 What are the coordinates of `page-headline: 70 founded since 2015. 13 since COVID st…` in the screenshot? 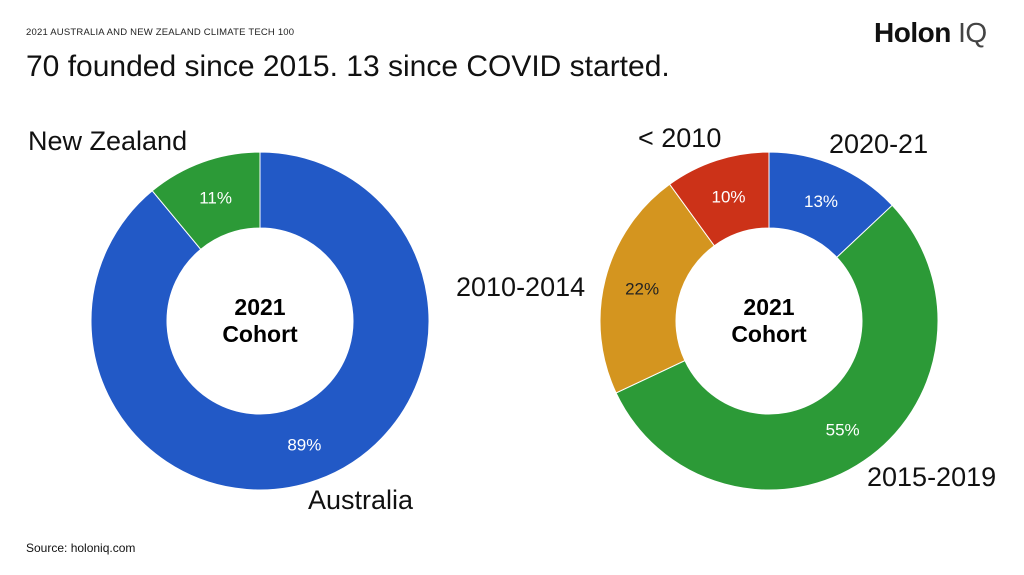 It's located at (348, 66).